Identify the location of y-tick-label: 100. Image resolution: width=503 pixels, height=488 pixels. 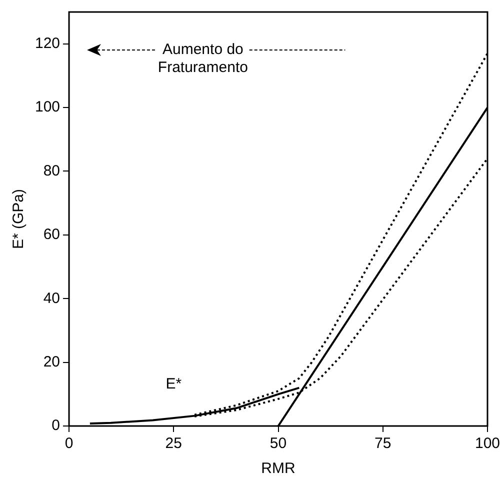
(47, 107).